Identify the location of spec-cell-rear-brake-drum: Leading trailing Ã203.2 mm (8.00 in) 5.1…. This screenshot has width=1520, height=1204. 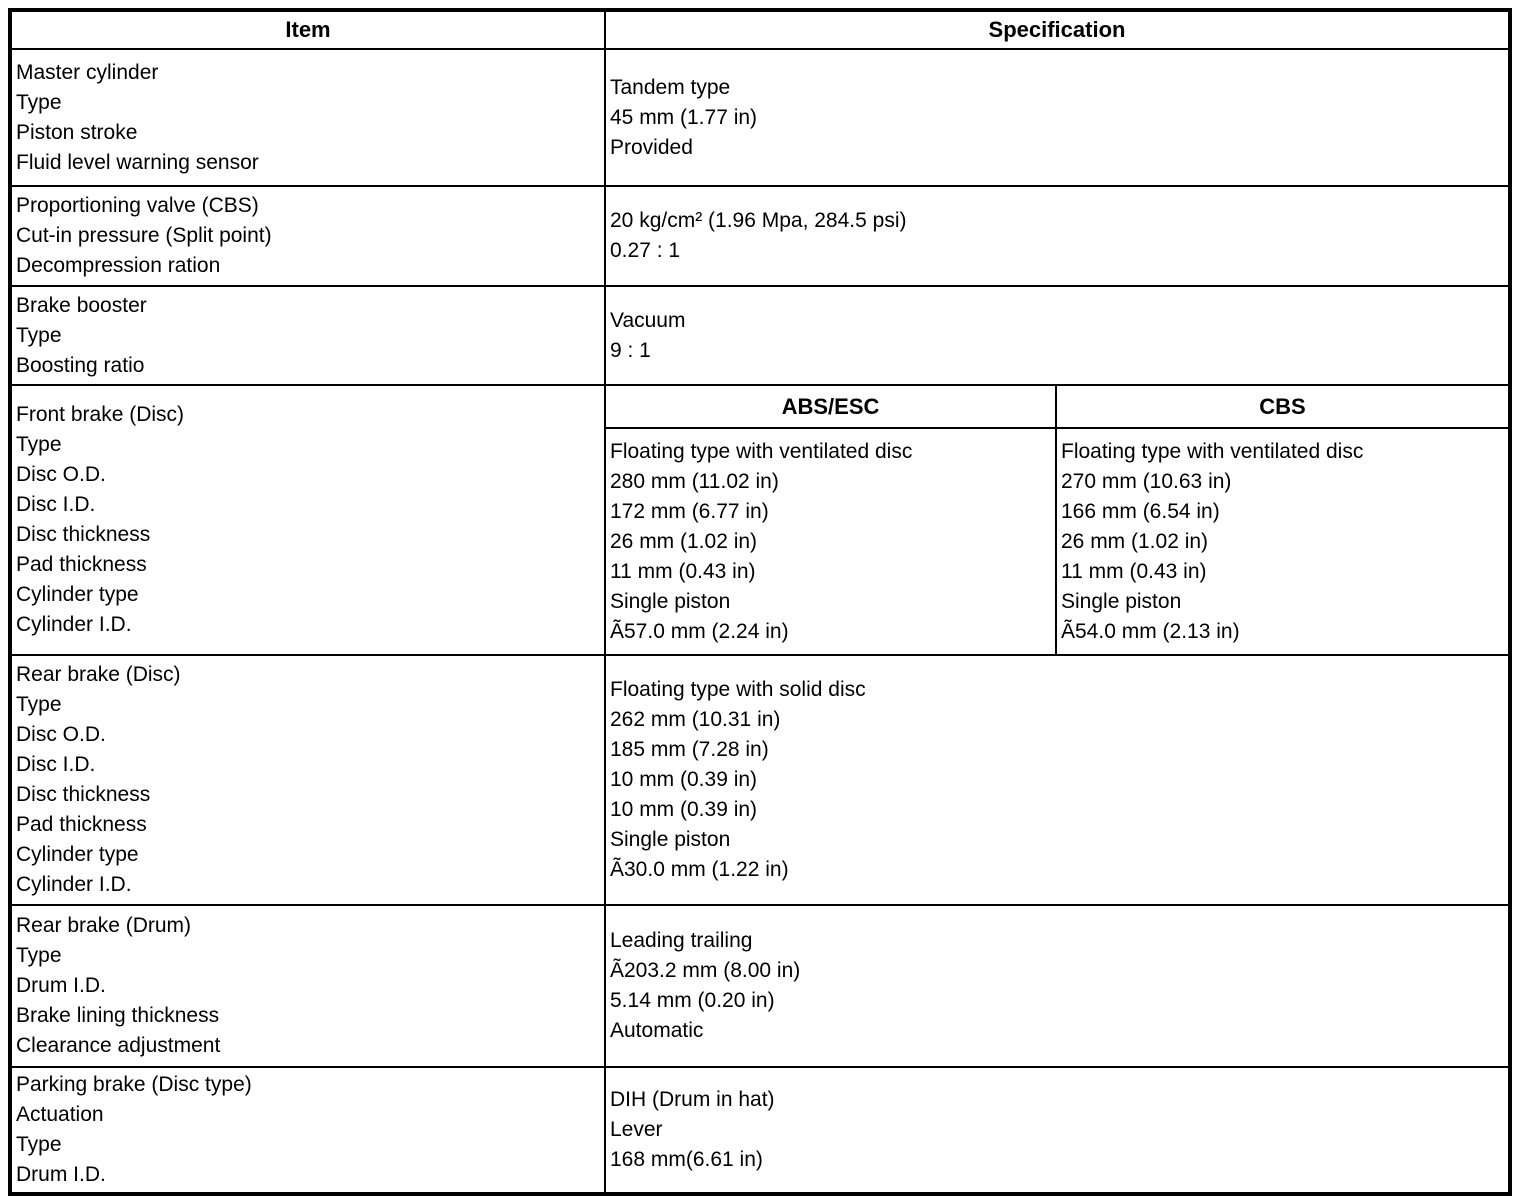
(1057, 986).